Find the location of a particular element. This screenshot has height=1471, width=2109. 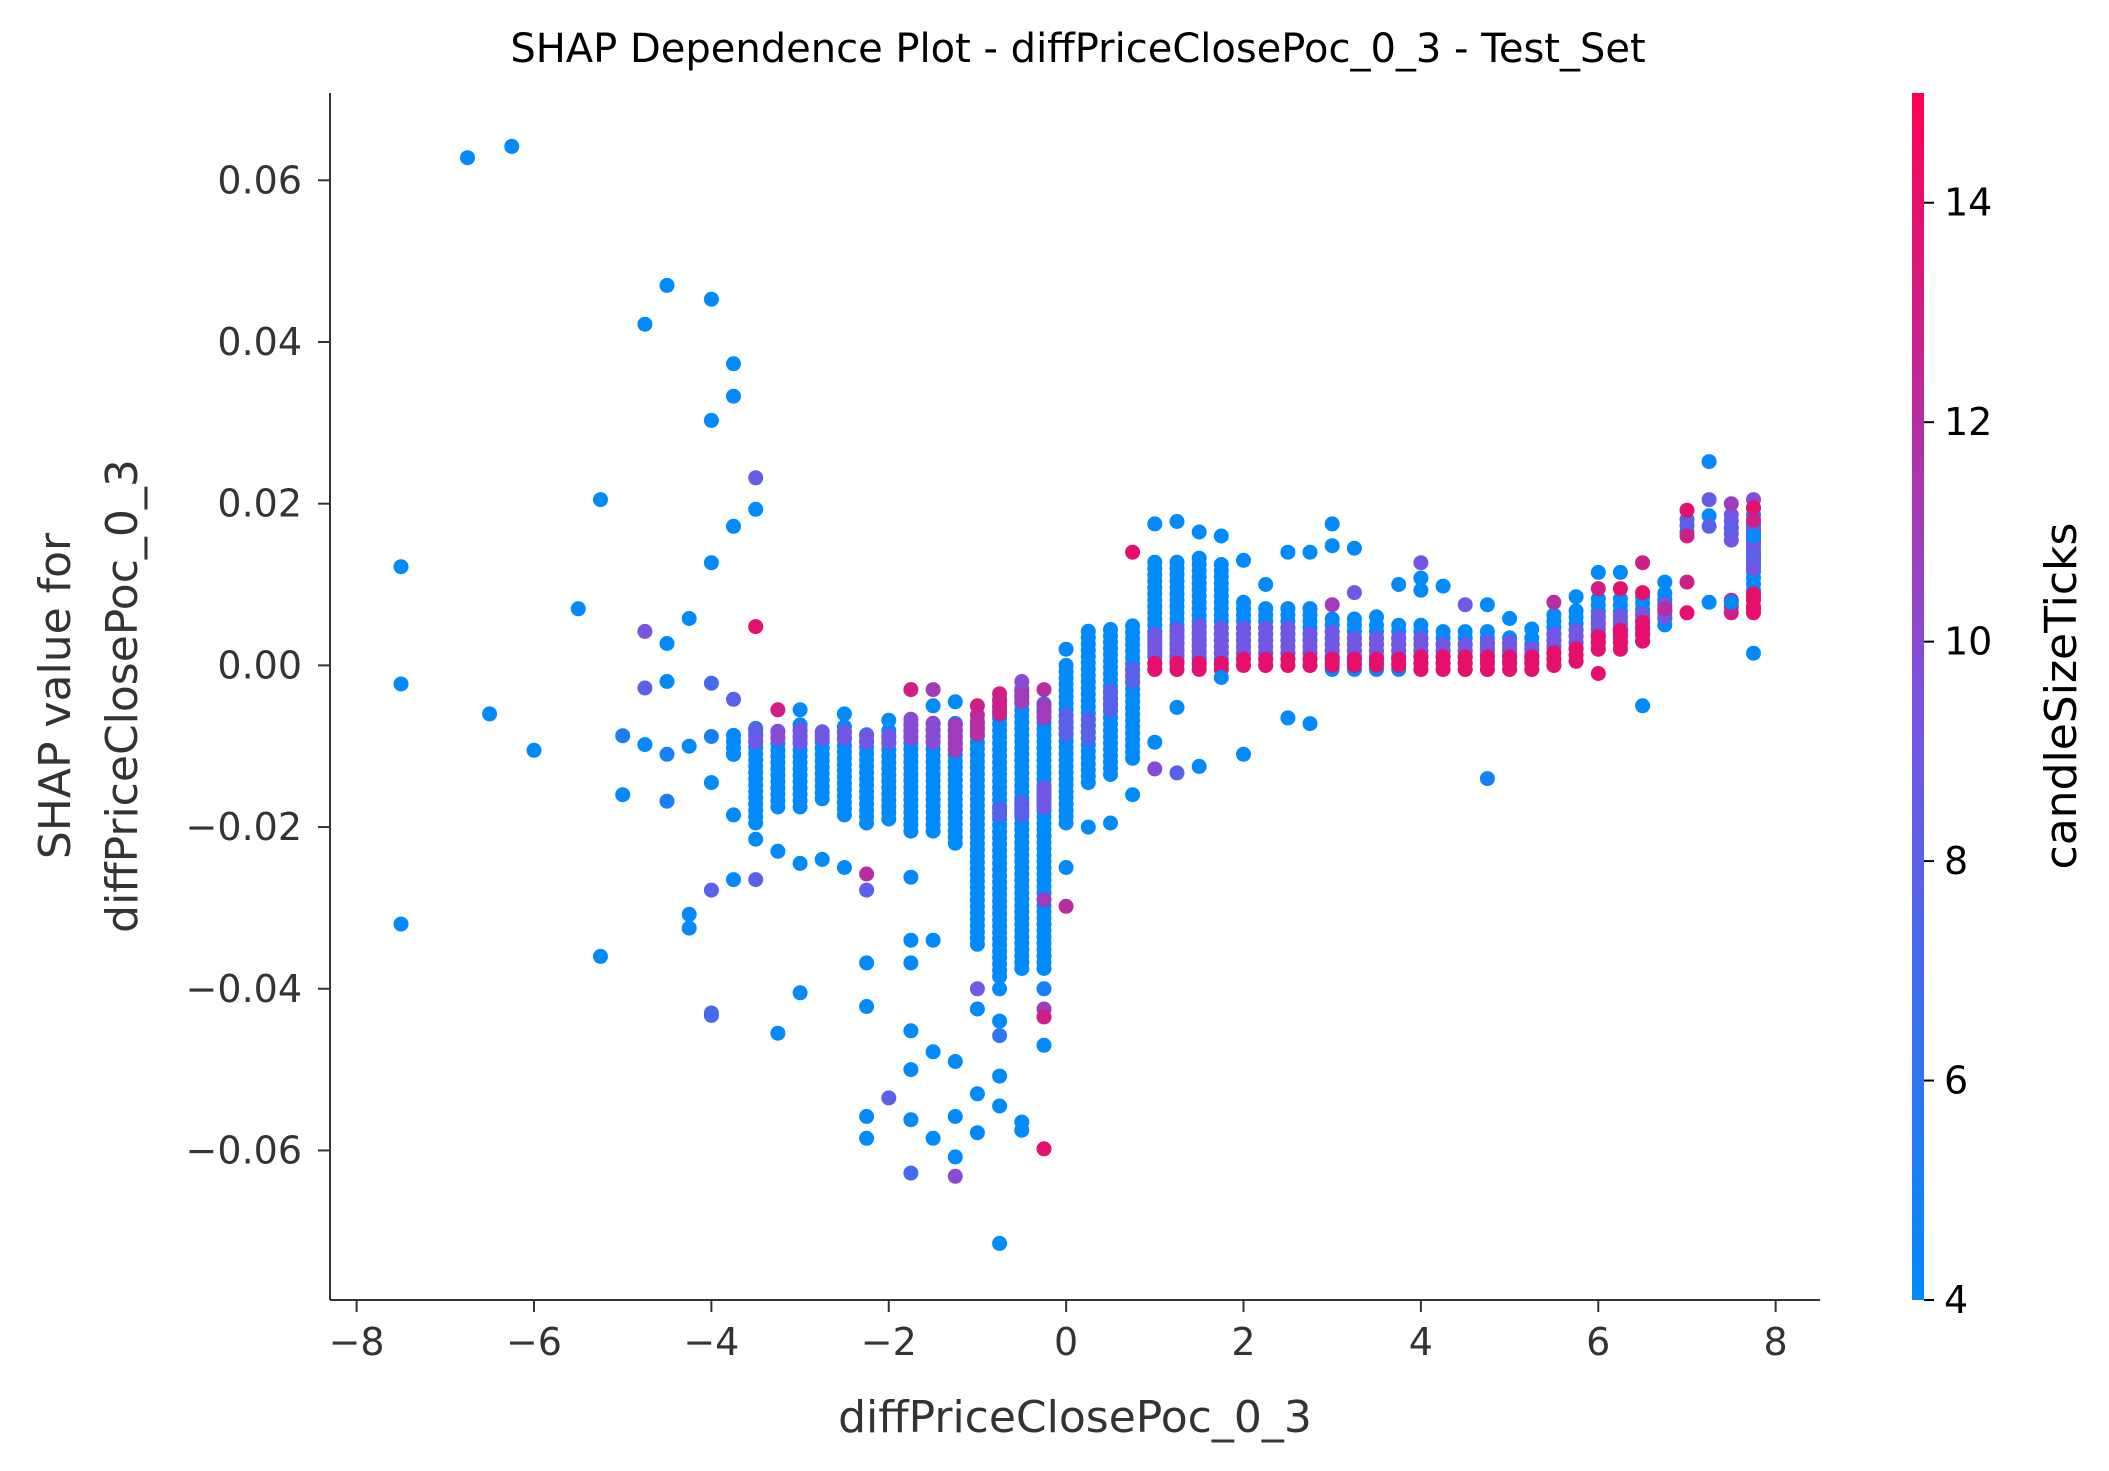

x-tick-label: −2 is located at coordinates (889, 1342).